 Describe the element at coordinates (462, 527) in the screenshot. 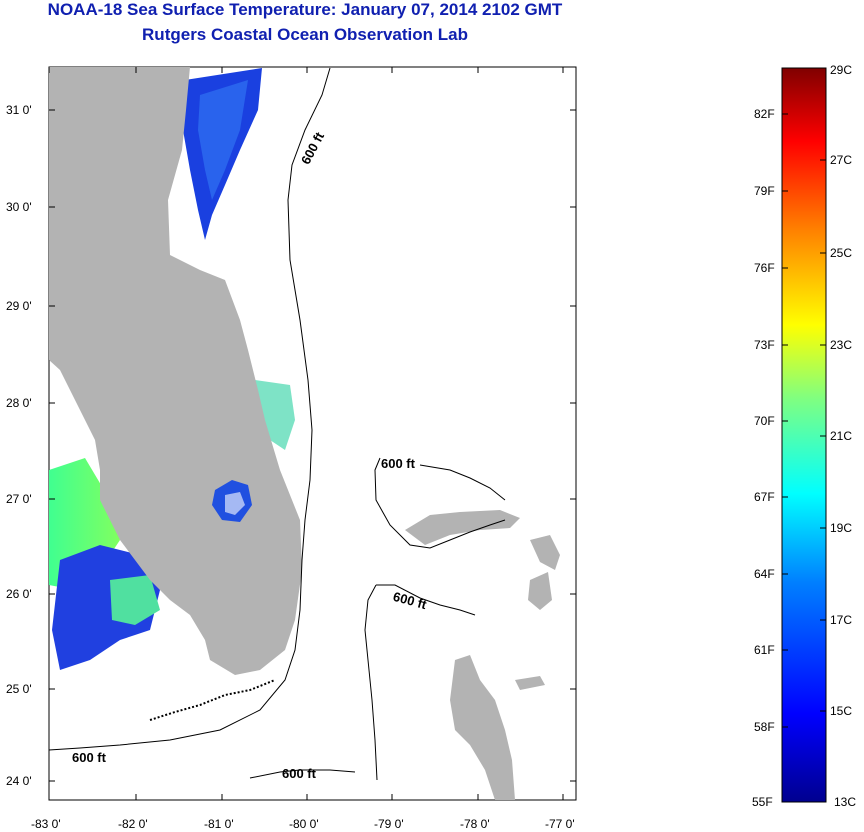

I see `grand-bahama` at that location.